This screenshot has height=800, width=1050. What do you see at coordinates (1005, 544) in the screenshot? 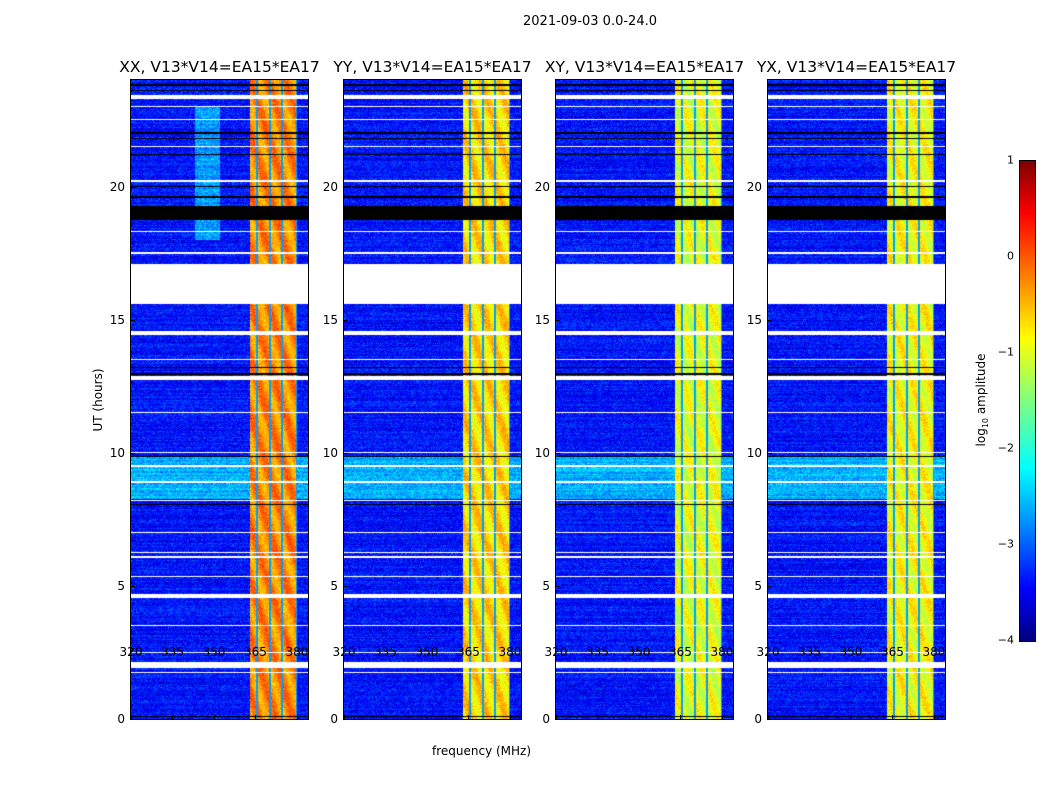
I see `colorbar-tick-label: −3` at bounding box center [1005, 544].